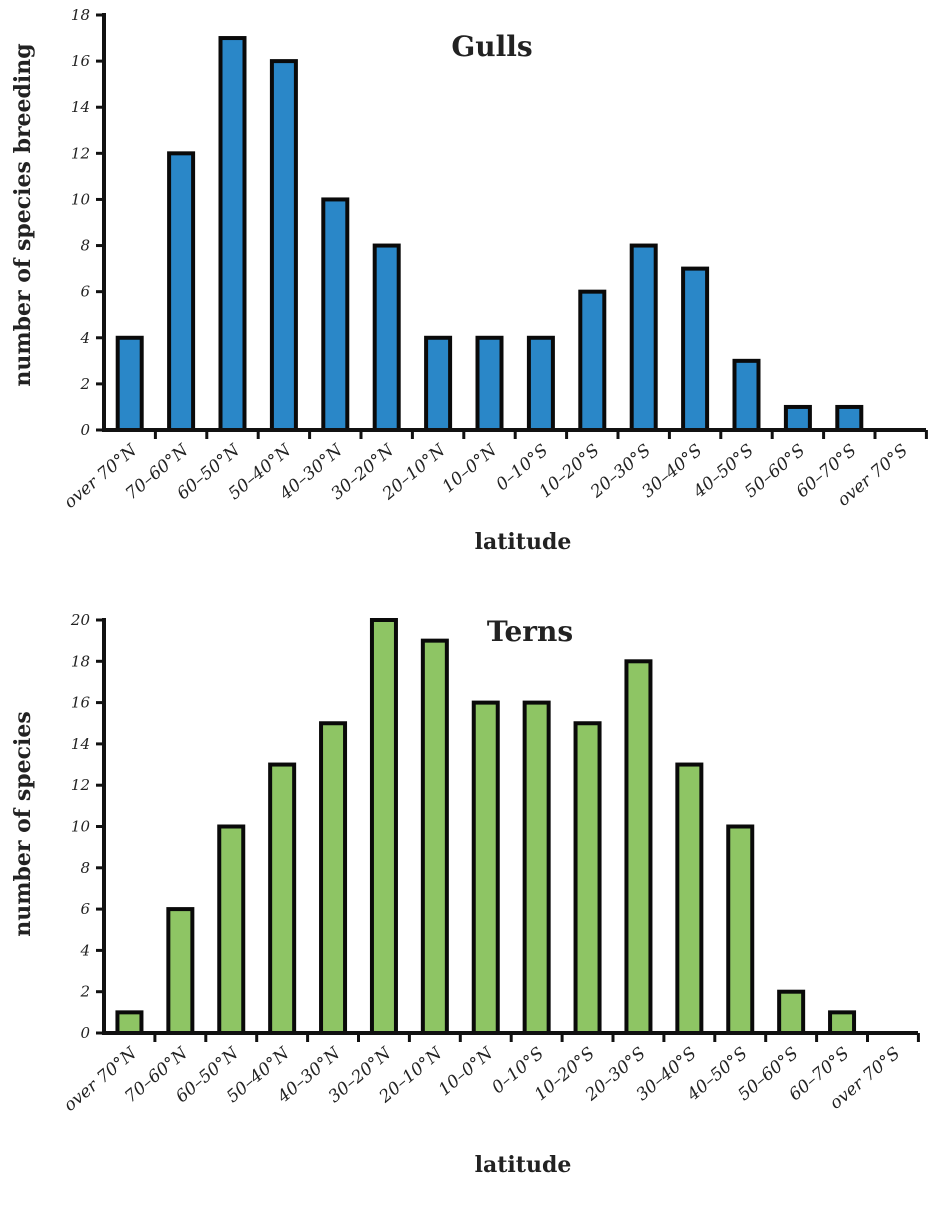 The width and height of the screenshot is (946, 1206). Describe the element at coordinates (81, 827) in the screenshot. I see `terns-y-tick-label: 10` at that location.